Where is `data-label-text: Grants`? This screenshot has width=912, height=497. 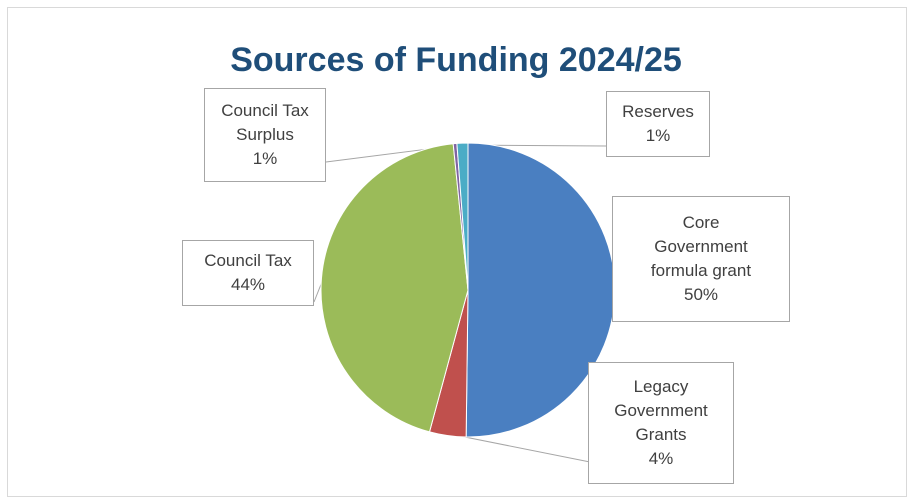 data-label-text: Grants is located at coordinates (661, 434).